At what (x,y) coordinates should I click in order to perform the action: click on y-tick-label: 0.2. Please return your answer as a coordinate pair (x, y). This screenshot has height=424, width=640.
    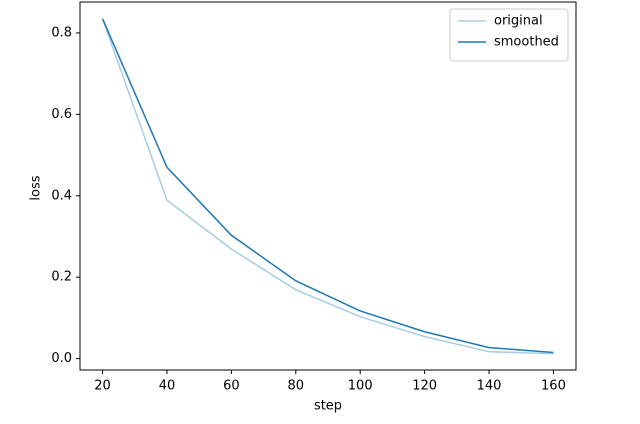
    Looking at the image, I should click on (61, 277).